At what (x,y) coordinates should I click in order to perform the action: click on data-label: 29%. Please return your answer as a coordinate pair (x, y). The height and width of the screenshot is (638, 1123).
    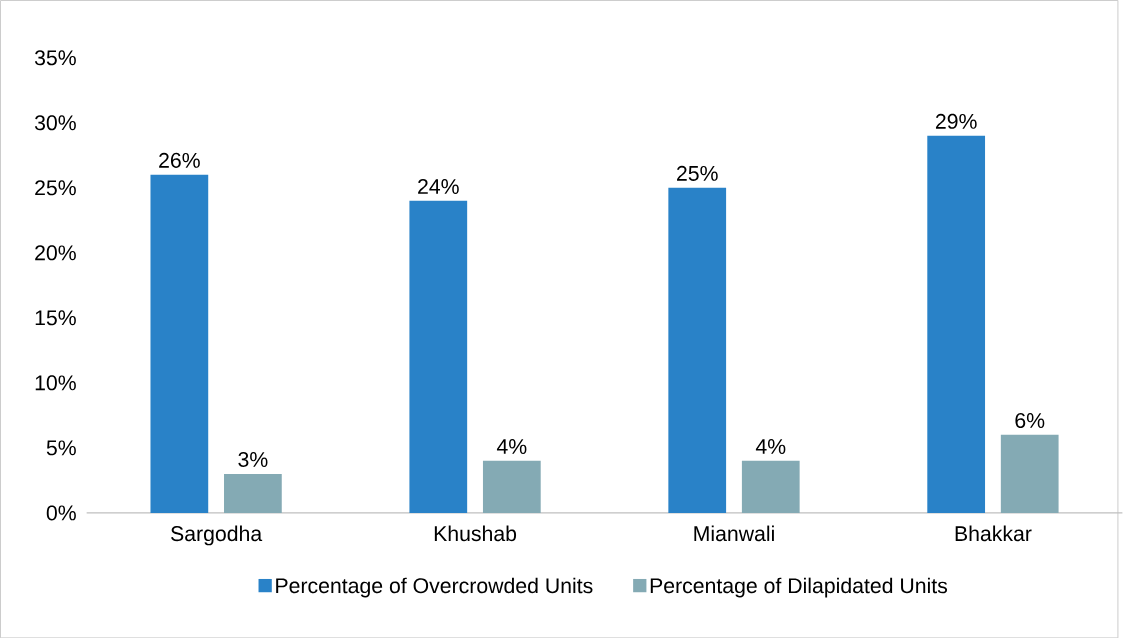
    Looking at the image, I should click on (956, 121).